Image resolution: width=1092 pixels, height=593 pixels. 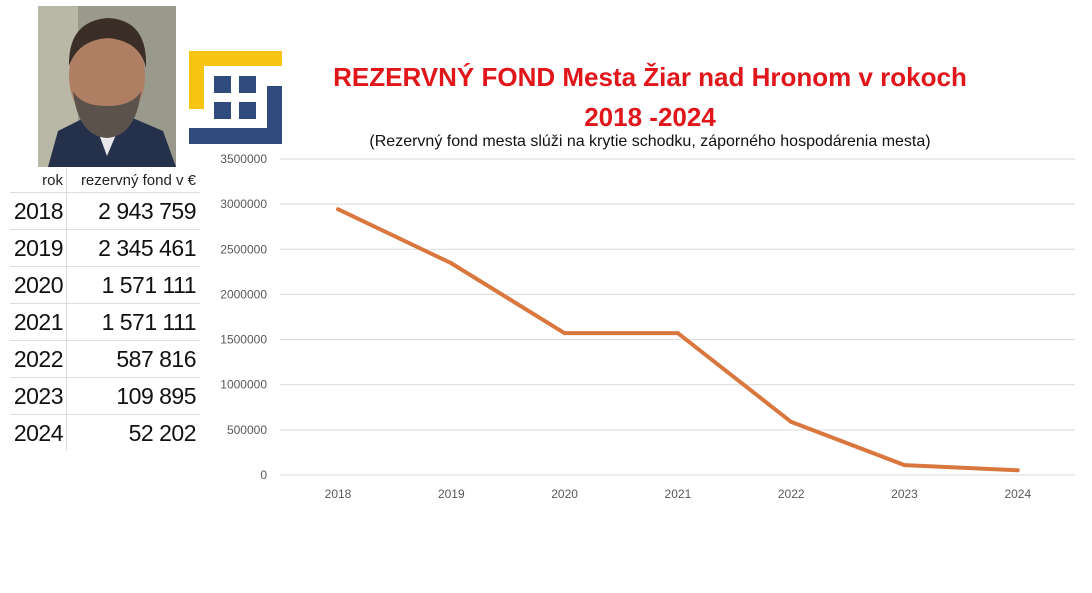 What do you see at coordinates (904, 494) in the screenshot?
I see `x-tick-label: 2023` at bounding box center [904, 494].